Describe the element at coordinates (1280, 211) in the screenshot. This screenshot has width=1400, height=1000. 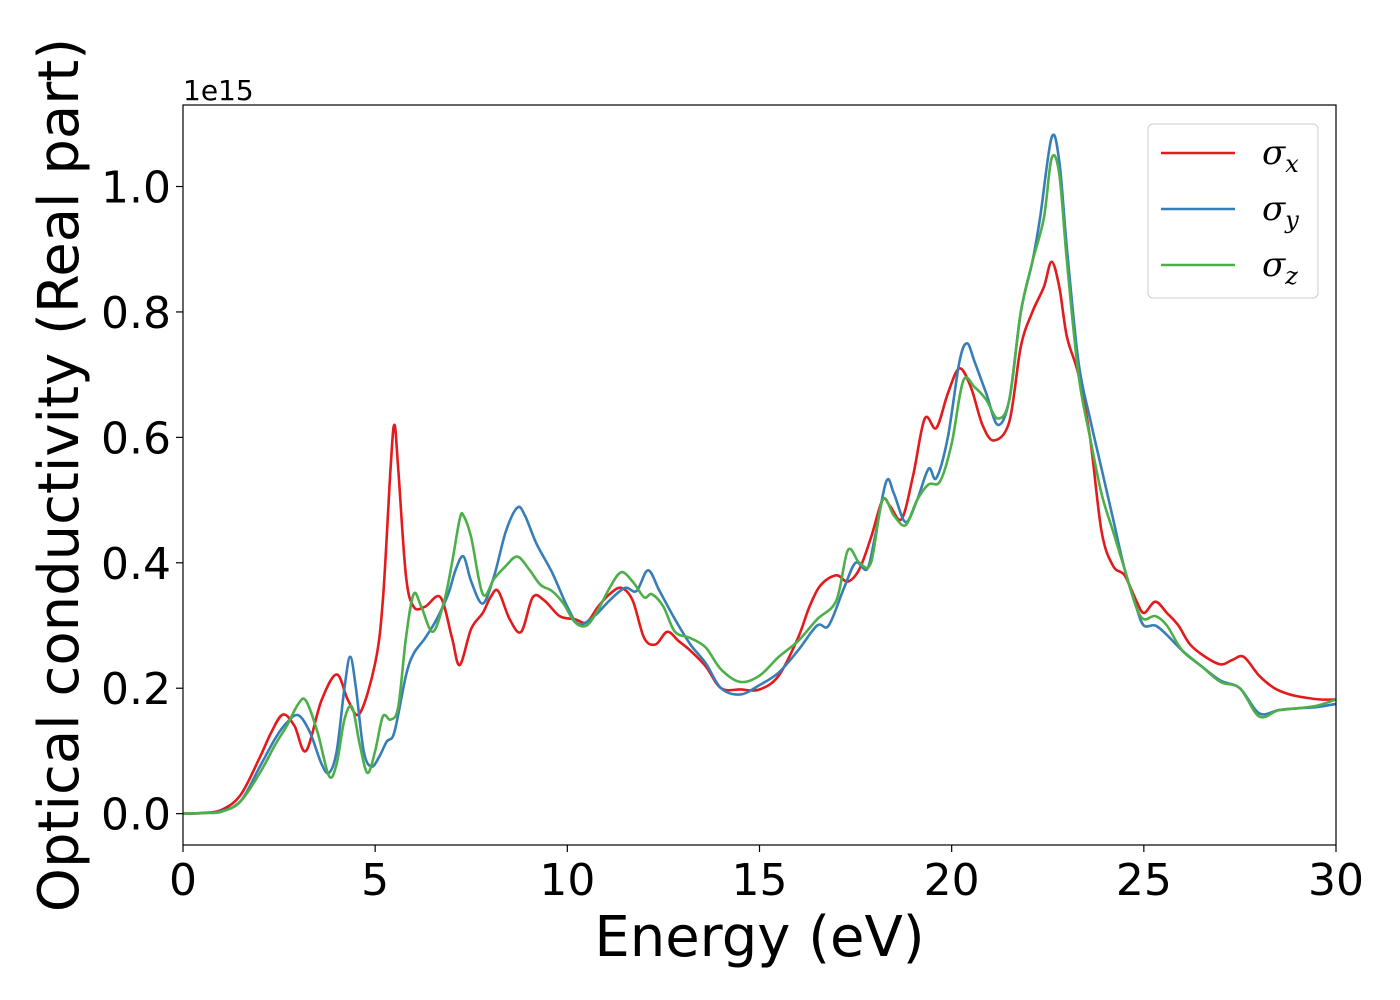
I see `legend-label-y: σy` at that location.